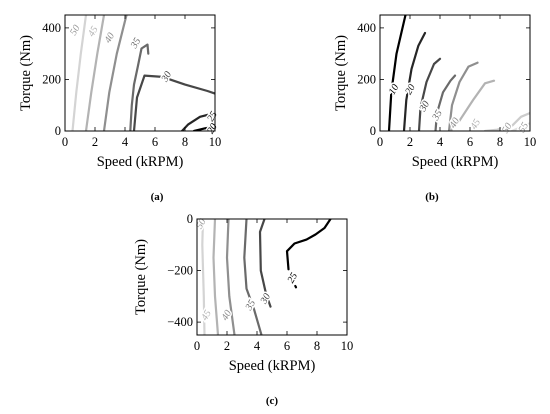 The image size is (550, 414). Describe the element at coordinates (272, 401) in the screenshot. I see `subfigure-caption: (c)` at that location.